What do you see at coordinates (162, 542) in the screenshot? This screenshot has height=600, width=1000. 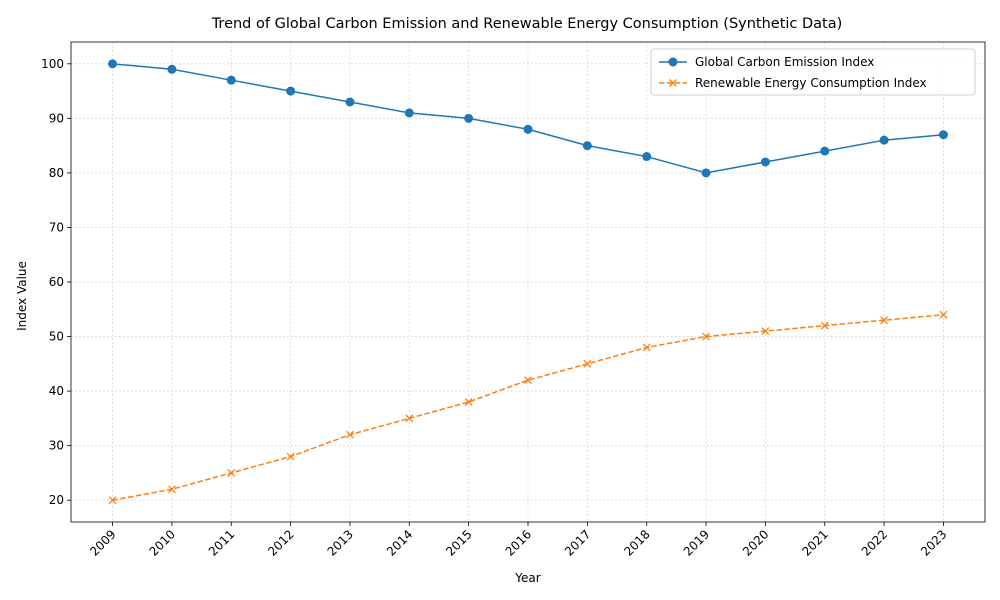 I see `x-tick-label: 2010` at bounding box center [162, 542].